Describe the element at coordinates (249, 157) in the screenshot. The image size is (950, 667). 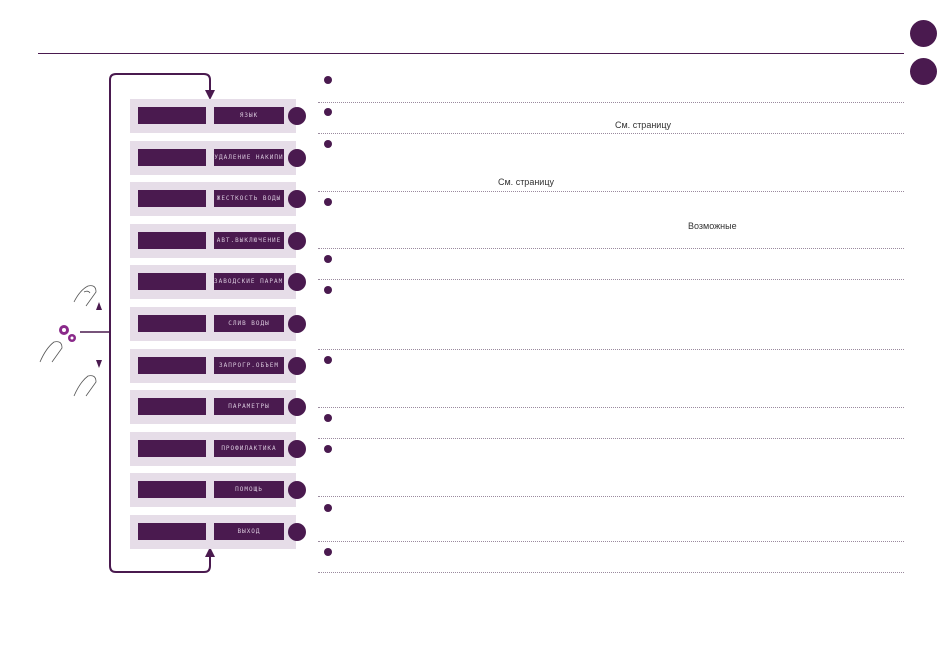
I see `menu-item-label: УДАЛЕНИЕ НАКИПИ` at that location.